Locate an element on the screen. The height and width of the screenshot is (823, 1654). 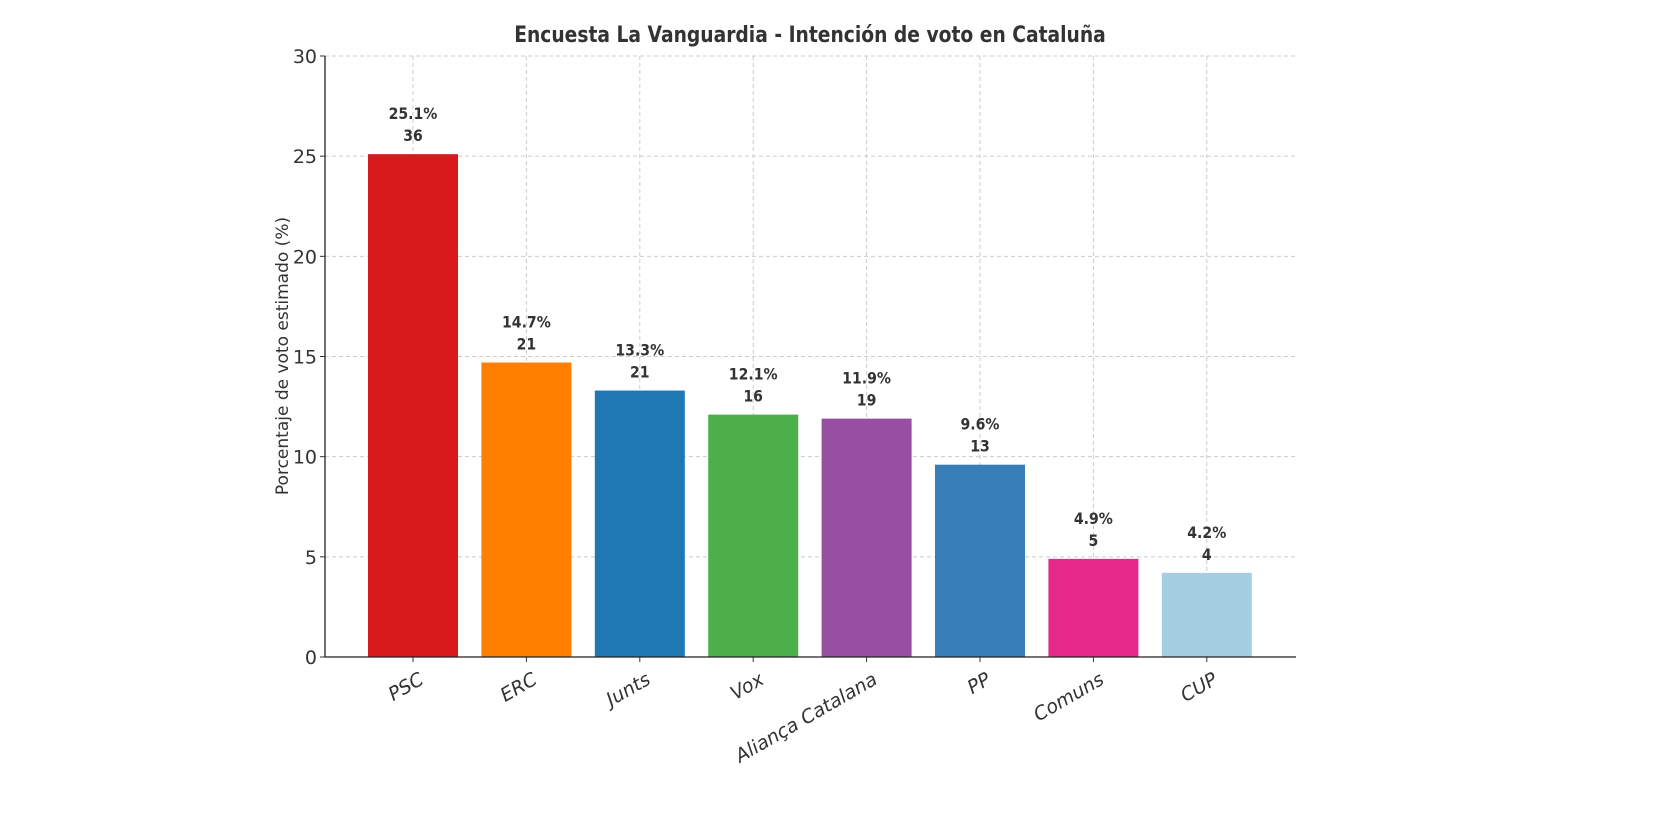
data-label-seats: 16 is located at coordinates (753, 396).